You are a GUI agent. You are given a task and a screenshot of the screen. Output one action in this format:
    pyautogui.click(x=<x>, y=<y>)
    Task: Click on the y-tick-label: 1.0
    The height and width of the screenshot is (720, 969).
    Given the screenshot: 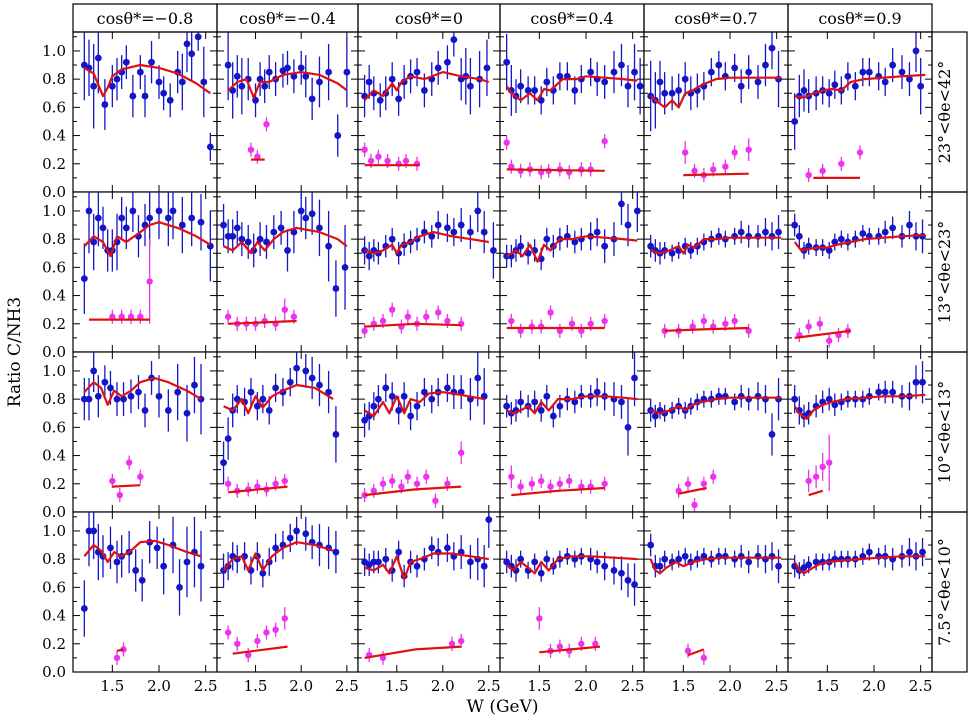 What is the action you would take?
    pyautogui.click(x=54, y=531)
    